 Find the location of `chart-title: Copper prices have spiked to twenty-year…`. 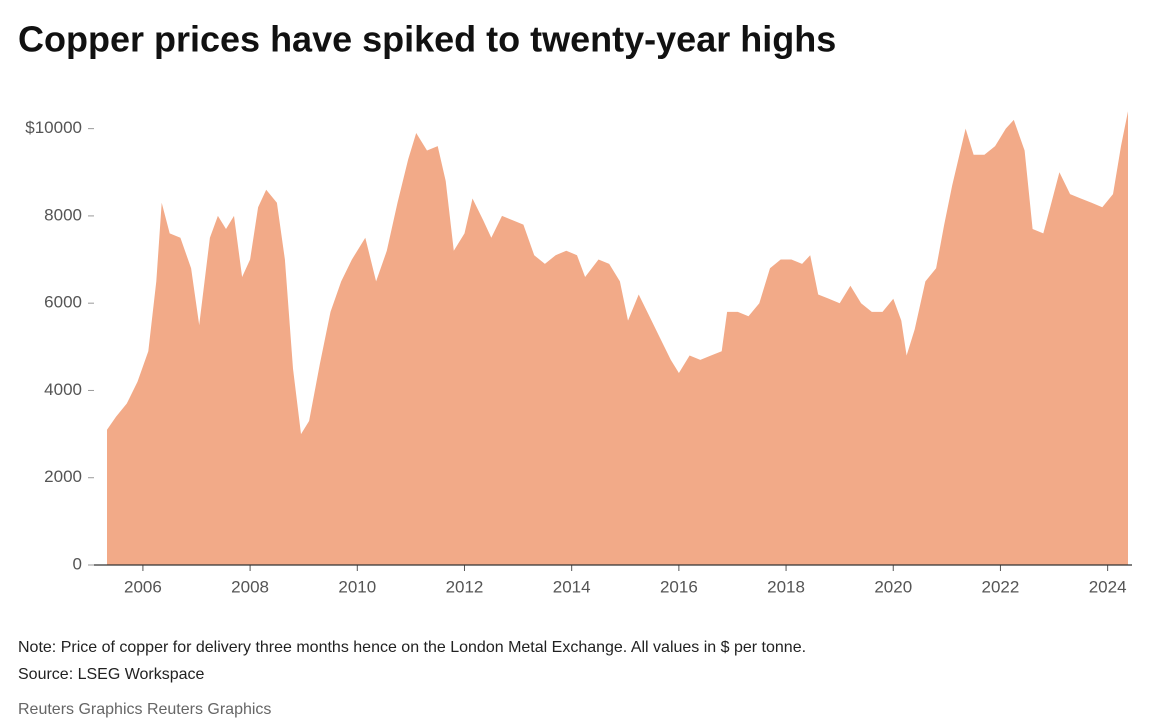

chart-title: Copper prices have spiked to twenty-year… is located at coordinates (427, 39).